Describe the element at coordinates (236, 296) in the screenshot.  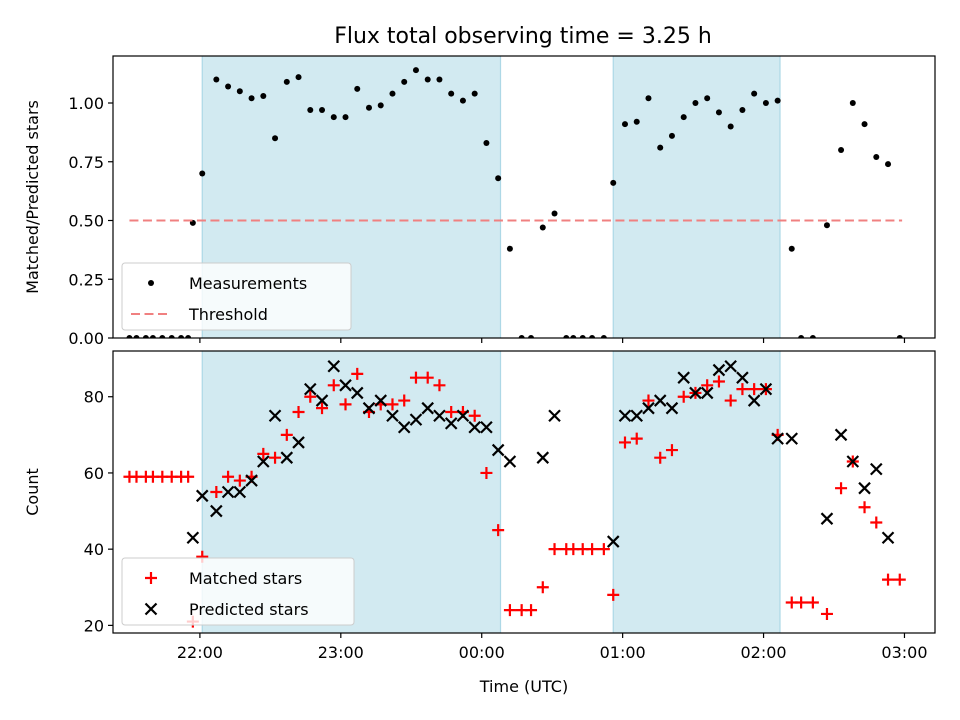
I see `legend-box` at that location.